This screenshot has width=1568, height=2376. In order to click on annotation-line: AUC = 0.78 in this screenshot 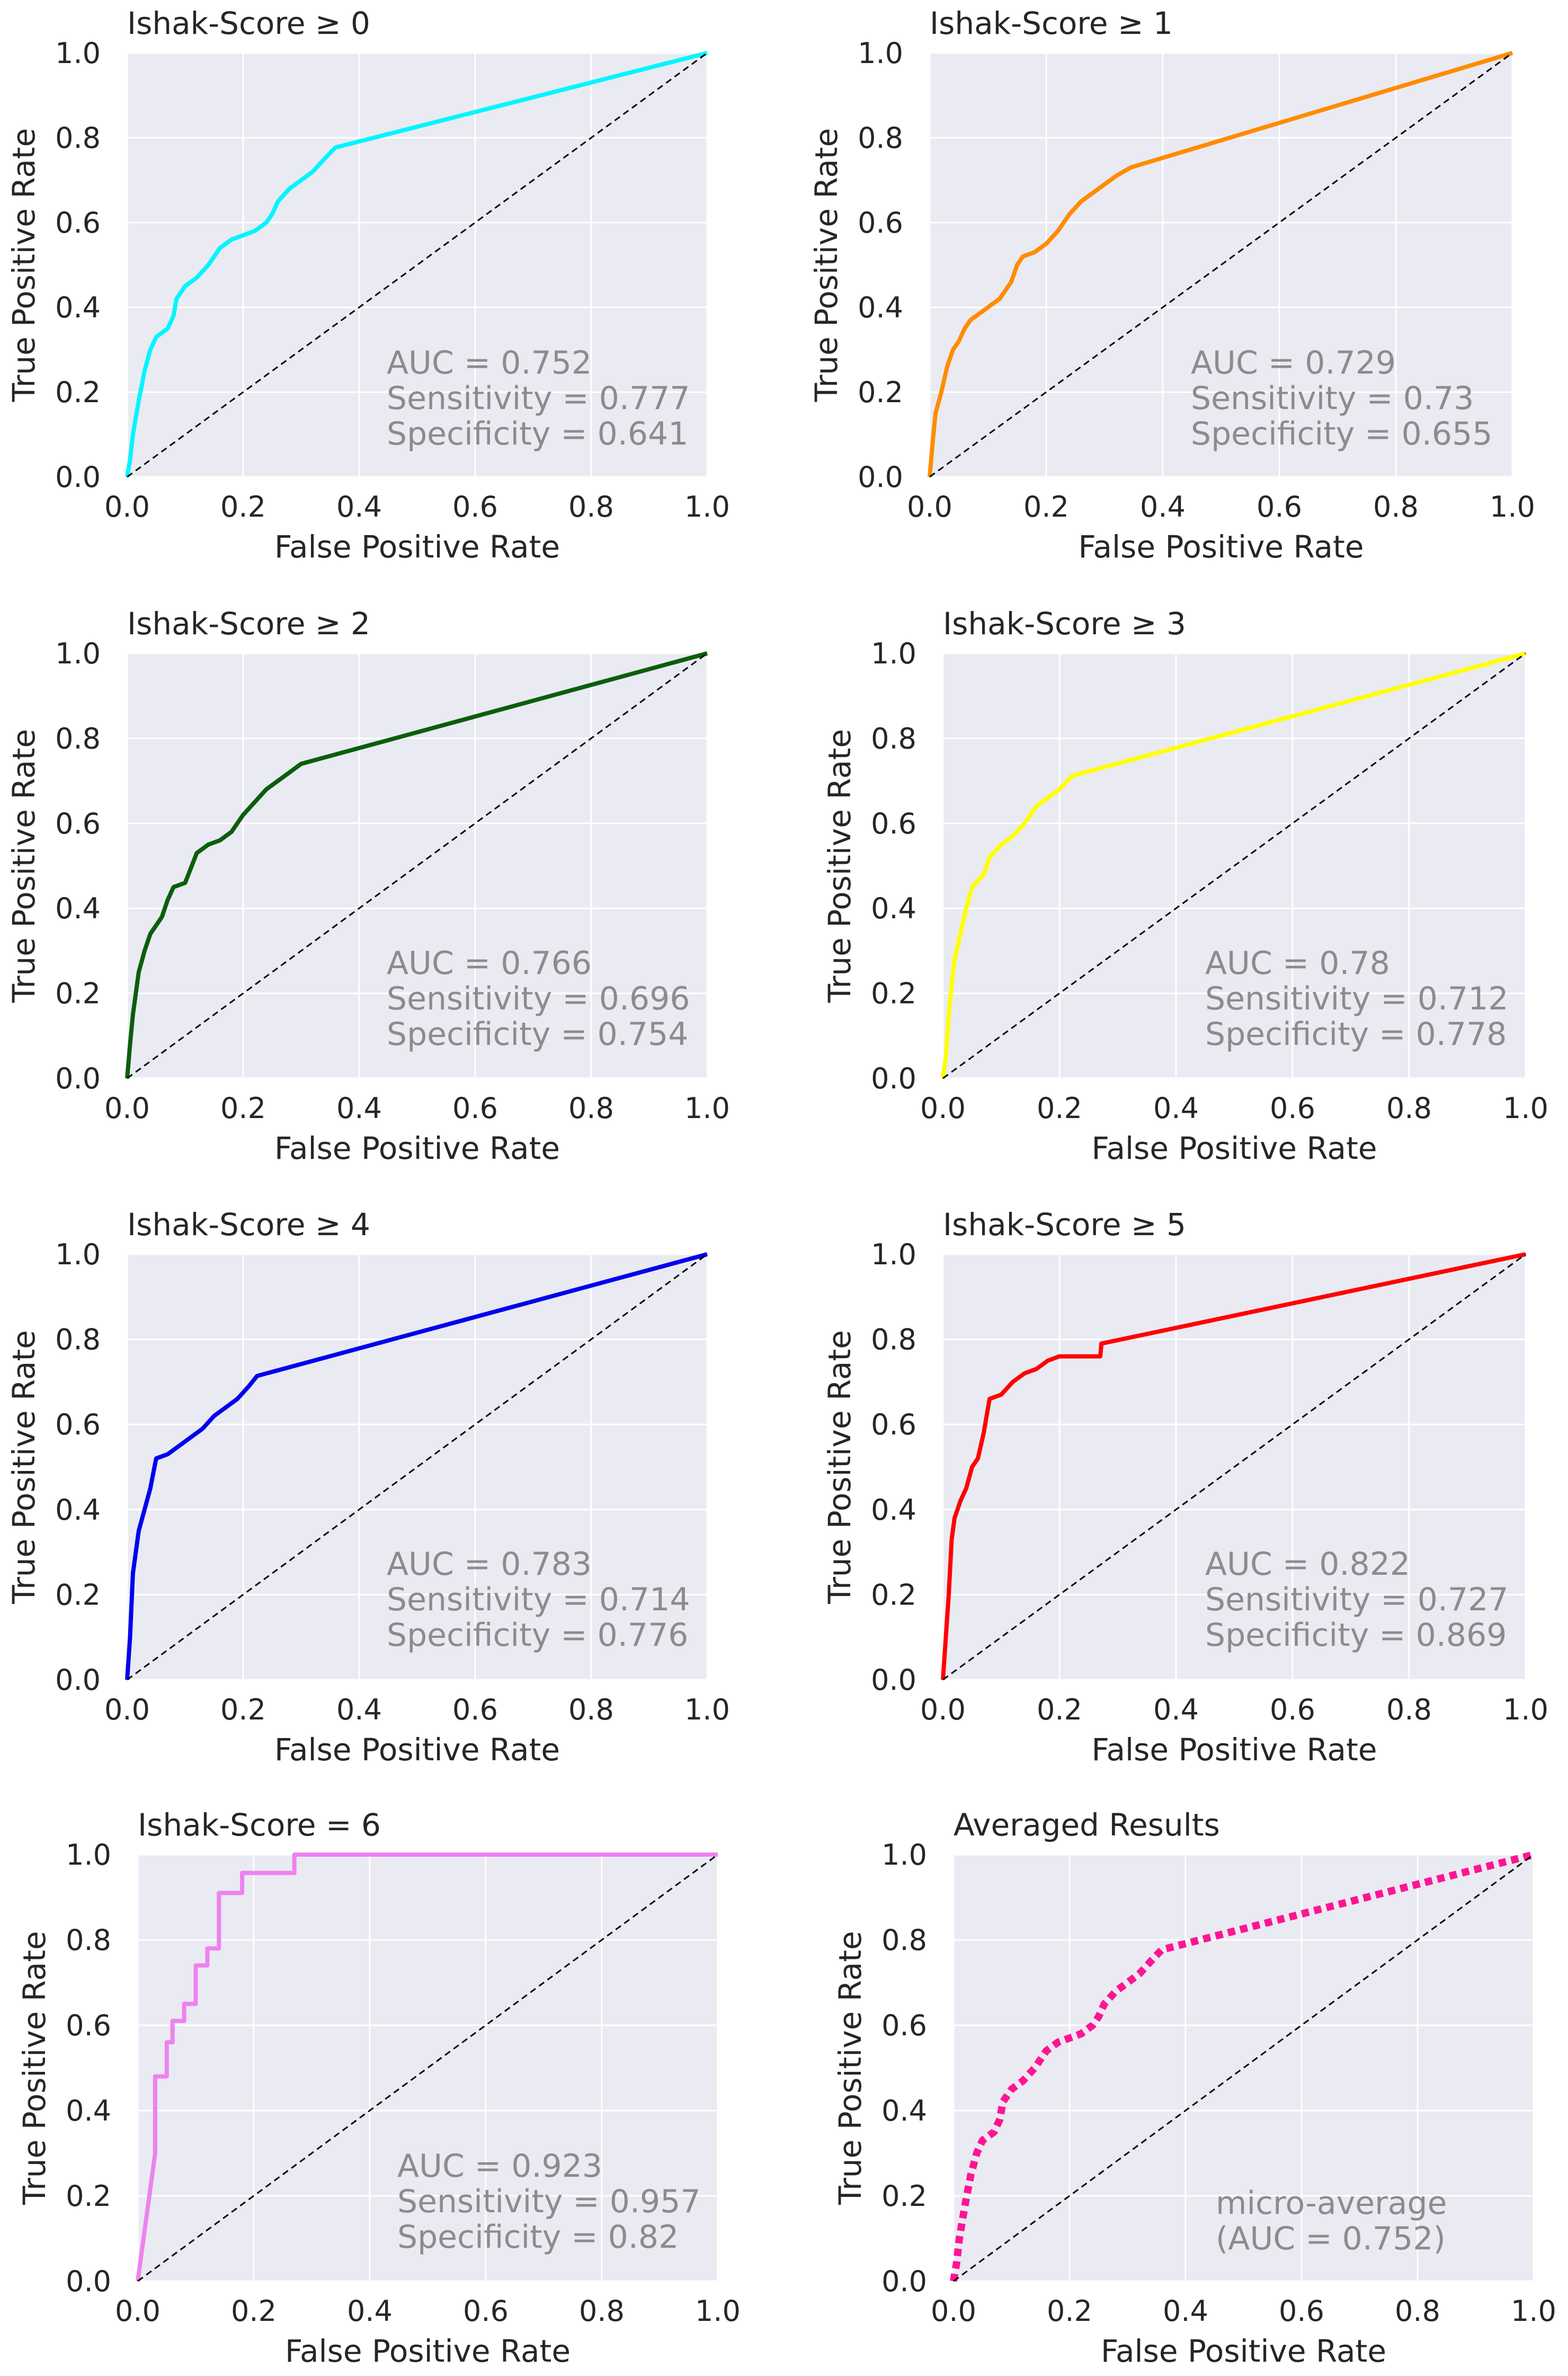, I will do `click(1297, 963)`.